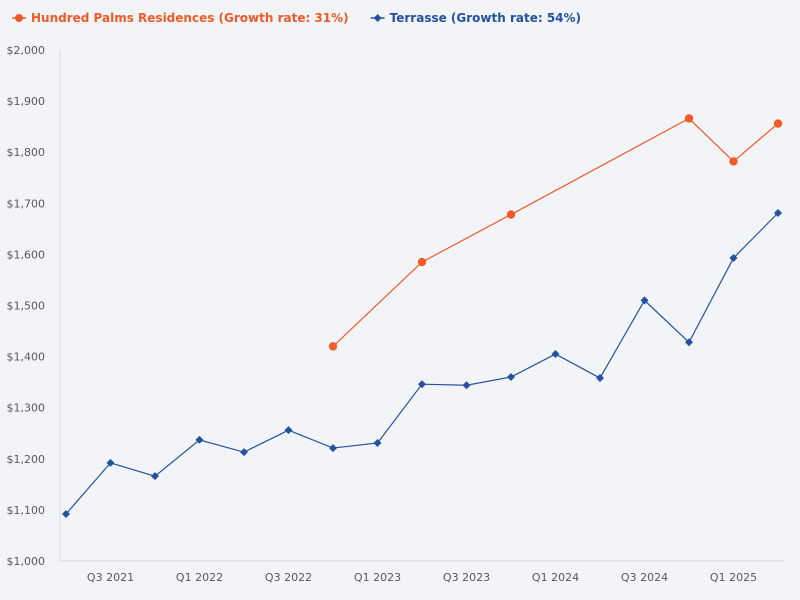 The height and width of the screenshot is (600, 800). Describe the element at coordinates (19, 18) in the screenshot. I see `legend-circle-icon` at that location.